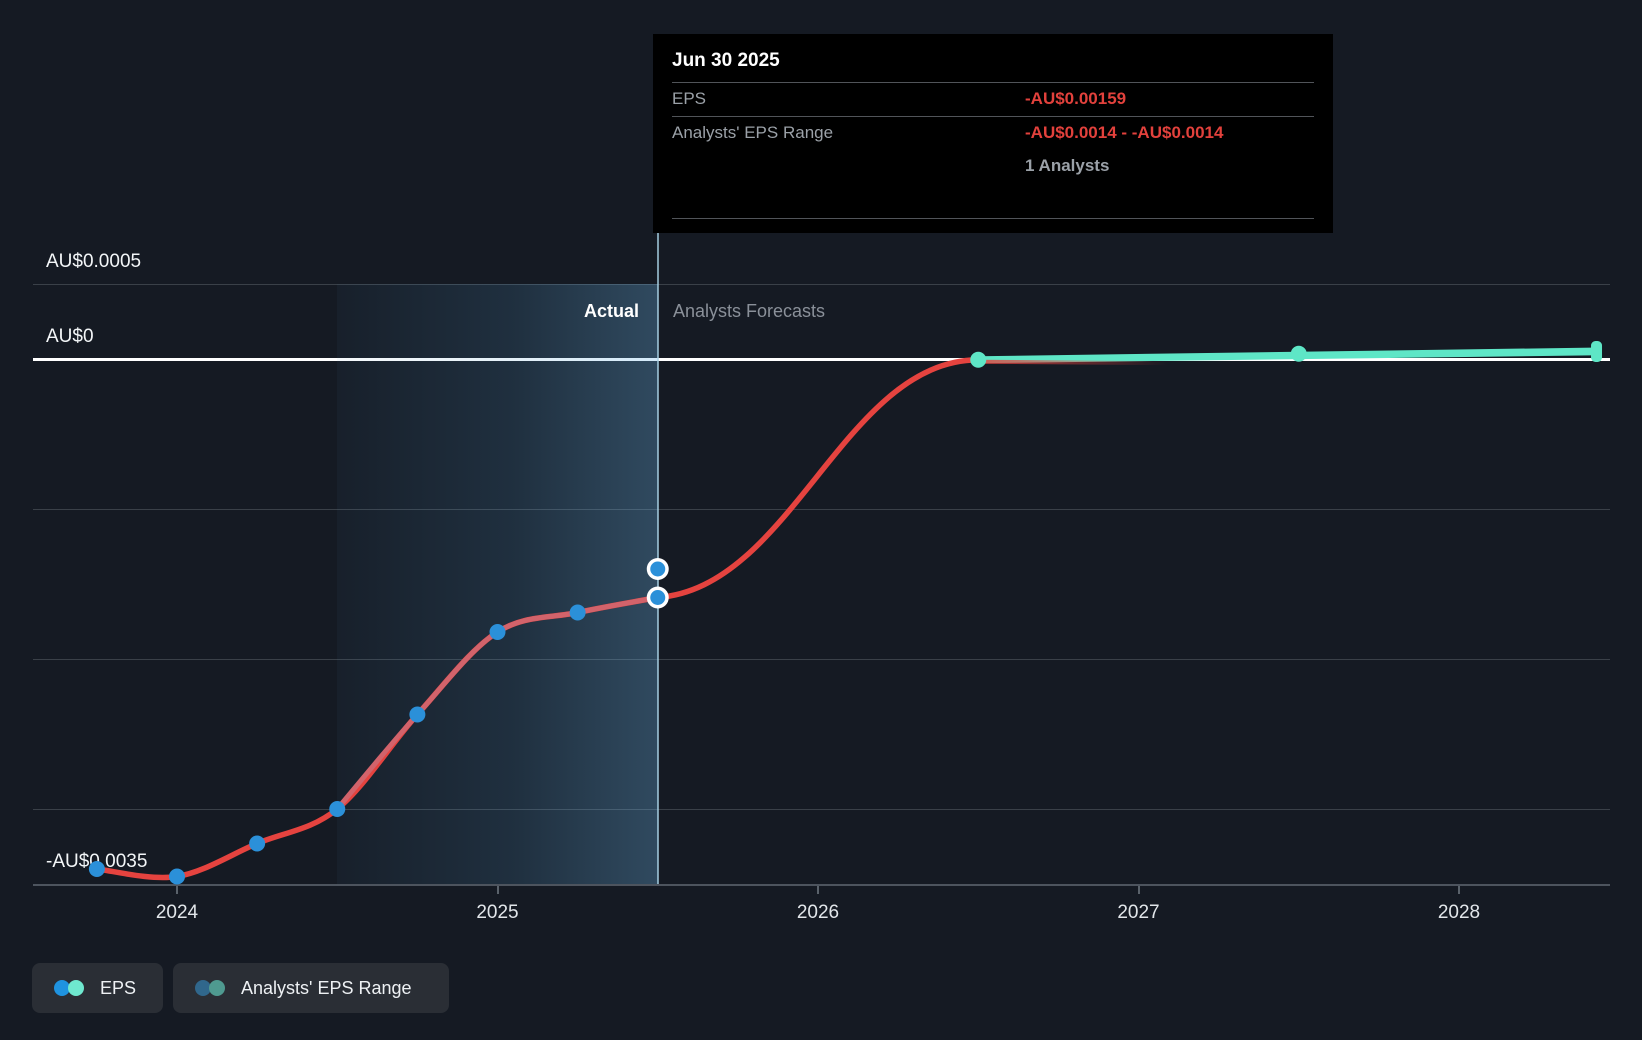  Describe the element at coordinates (497, 584) in the screenshot. I see `actual-period-highlight` at that location.